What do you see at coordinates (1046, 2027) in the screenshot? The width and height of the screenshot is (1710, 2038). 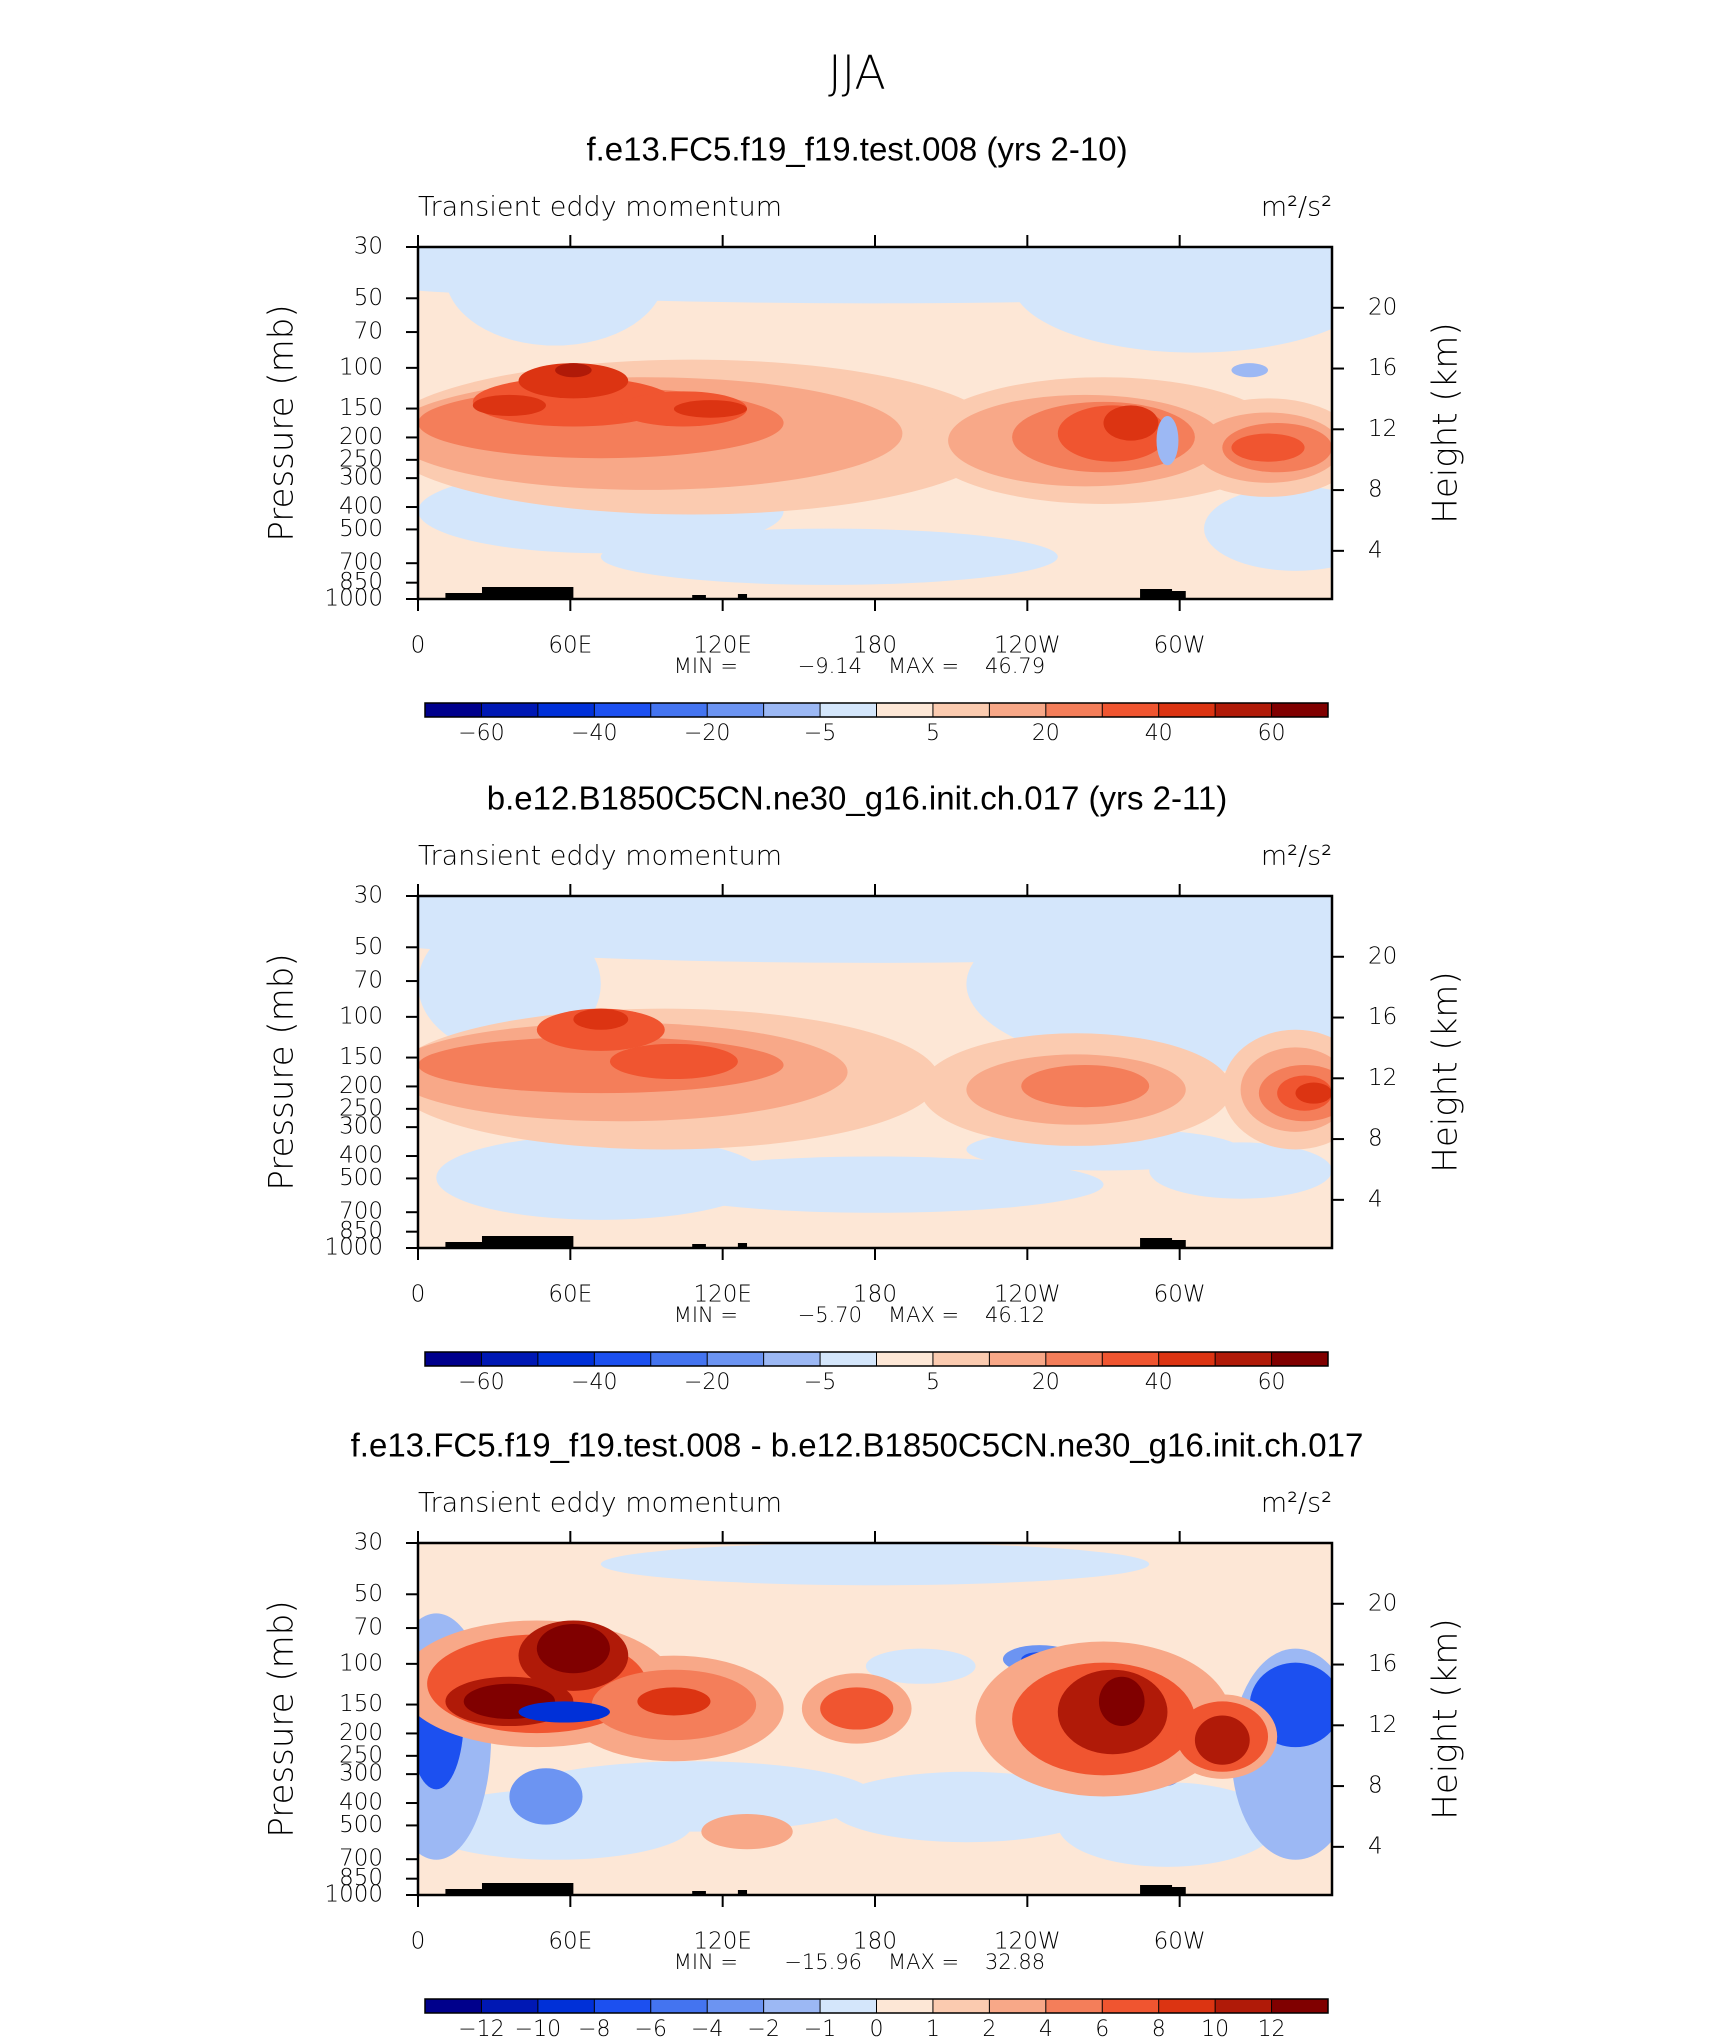 I see `colorbar-label: 4` at bounding box center [1046, 2027].